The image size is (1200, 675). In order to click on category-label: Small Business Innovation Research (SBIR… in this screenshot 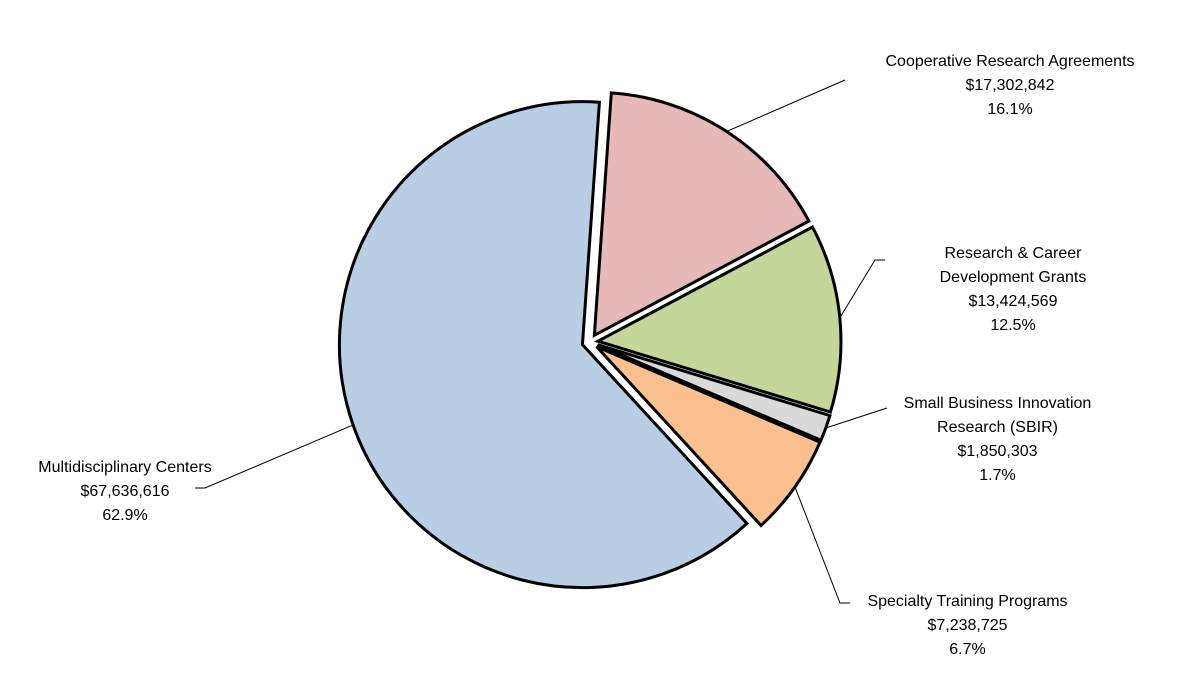, I will do `click(997, 415)`.